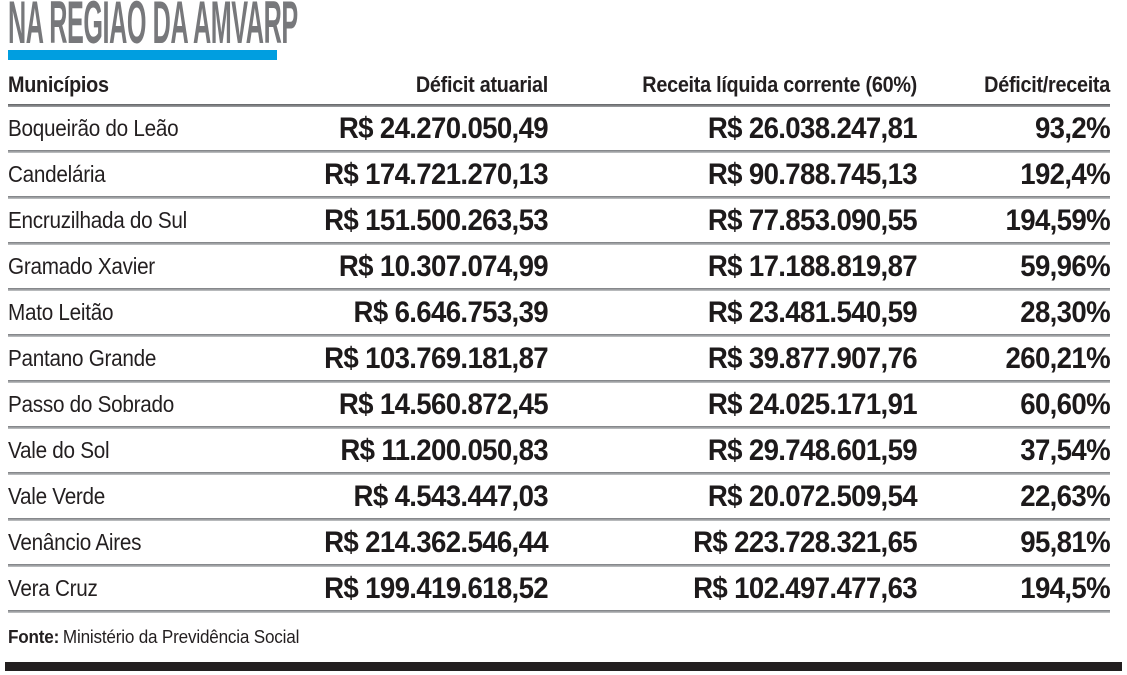 This screenshot has height=675, width=1127. What do you see at coordinates (153, 28) in the screenshot?
I see `page-title: NA REGIÃO DA AMVARP` at bounding box center [153, 28].